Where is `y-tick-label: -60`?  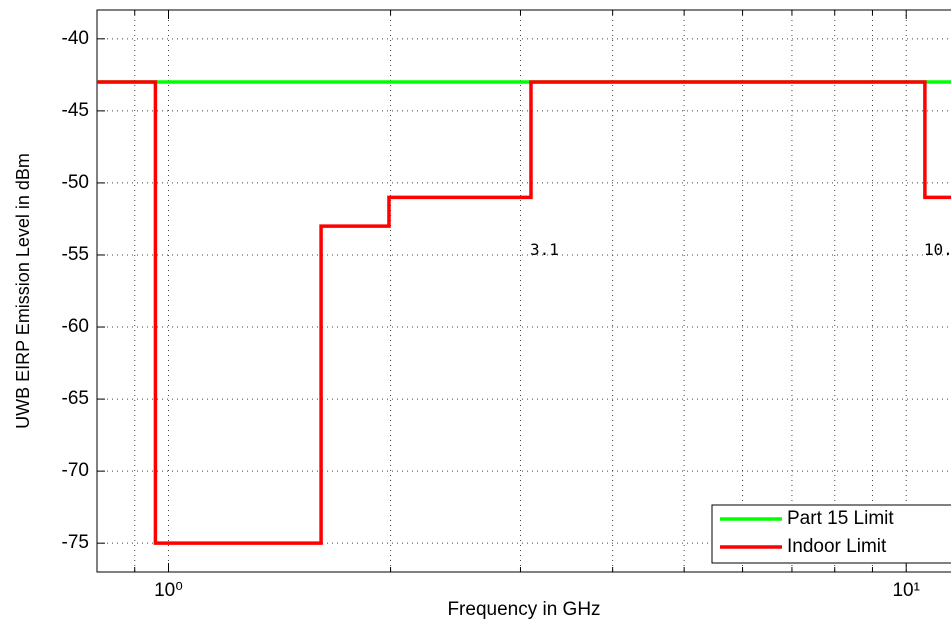 y-tick-label: -60 is located at coordinates (75, 326).